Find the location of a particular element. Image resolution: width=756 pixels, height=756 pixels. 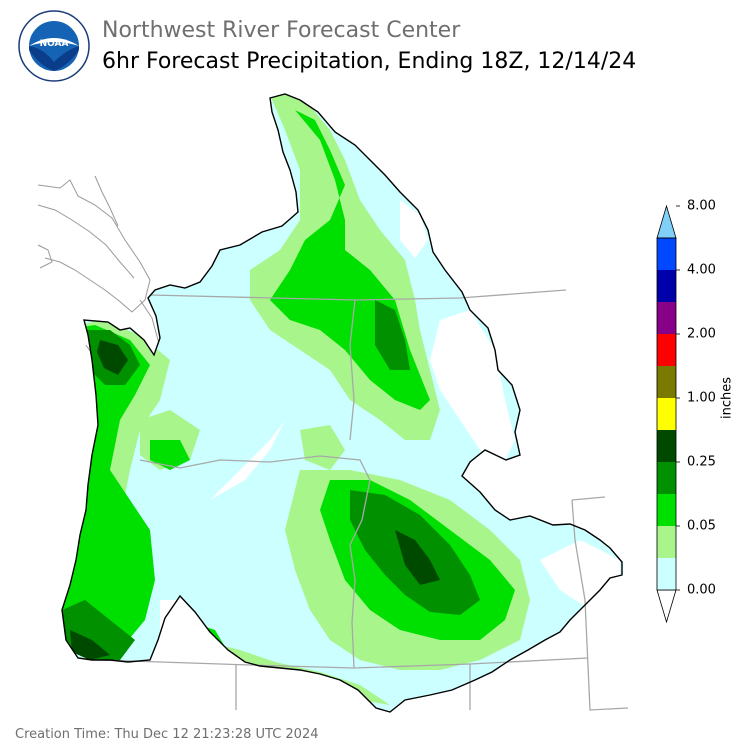

colorbar-frame is located at coordinates (666, 414).